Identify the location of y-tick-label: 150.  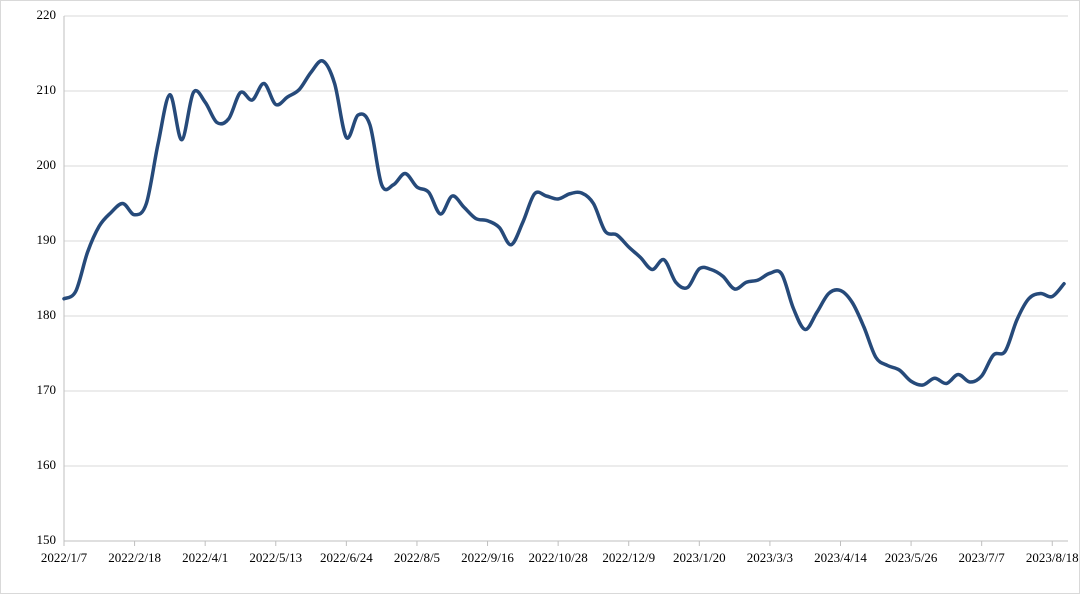
(47, 539).